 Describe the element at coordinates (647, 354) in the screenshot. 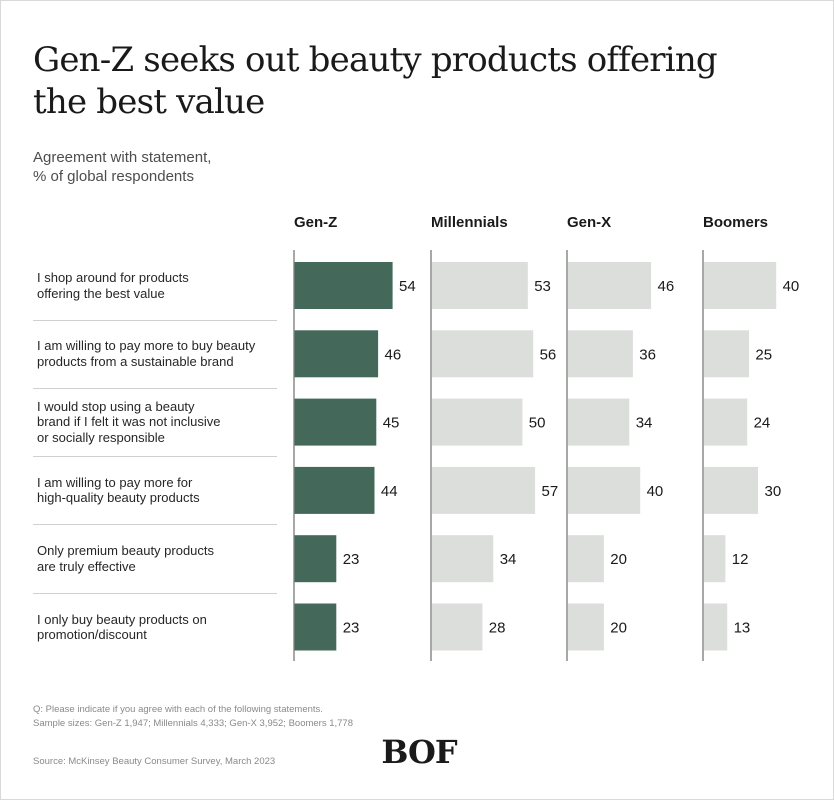

I see `value-label-genx-1: 36` at that location.